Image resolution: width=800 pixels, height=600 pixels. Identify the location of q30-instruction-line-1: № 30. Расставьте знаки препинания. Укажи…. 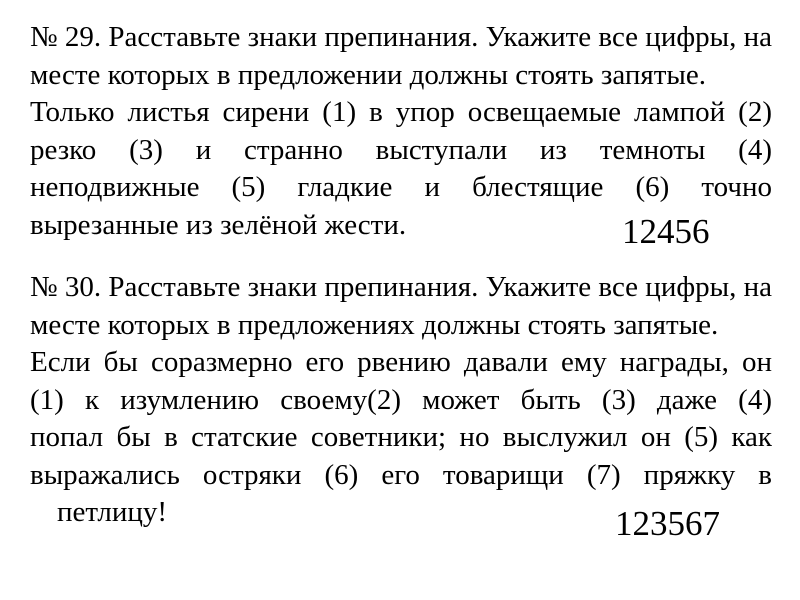
(401, 287).